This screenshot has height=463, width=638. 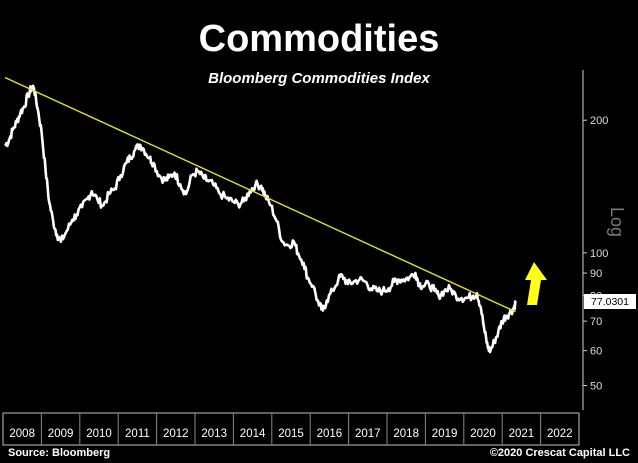 What do you see at coordinates (483, 434) in the screenshot?
I see `x-tick-label: 2020` at bounding box center [483, 434].